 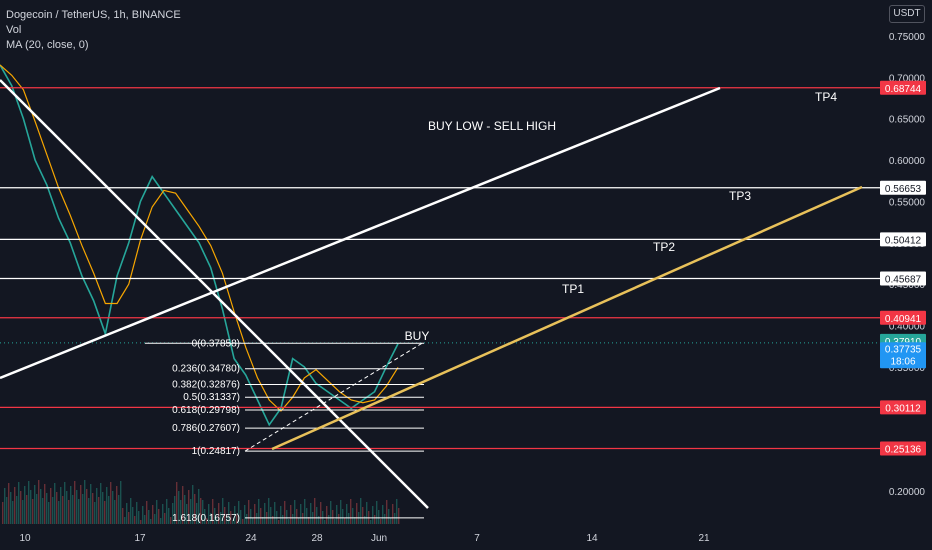 I want to click on y-tick-label: 0.45000, so click(x=907, y=285).